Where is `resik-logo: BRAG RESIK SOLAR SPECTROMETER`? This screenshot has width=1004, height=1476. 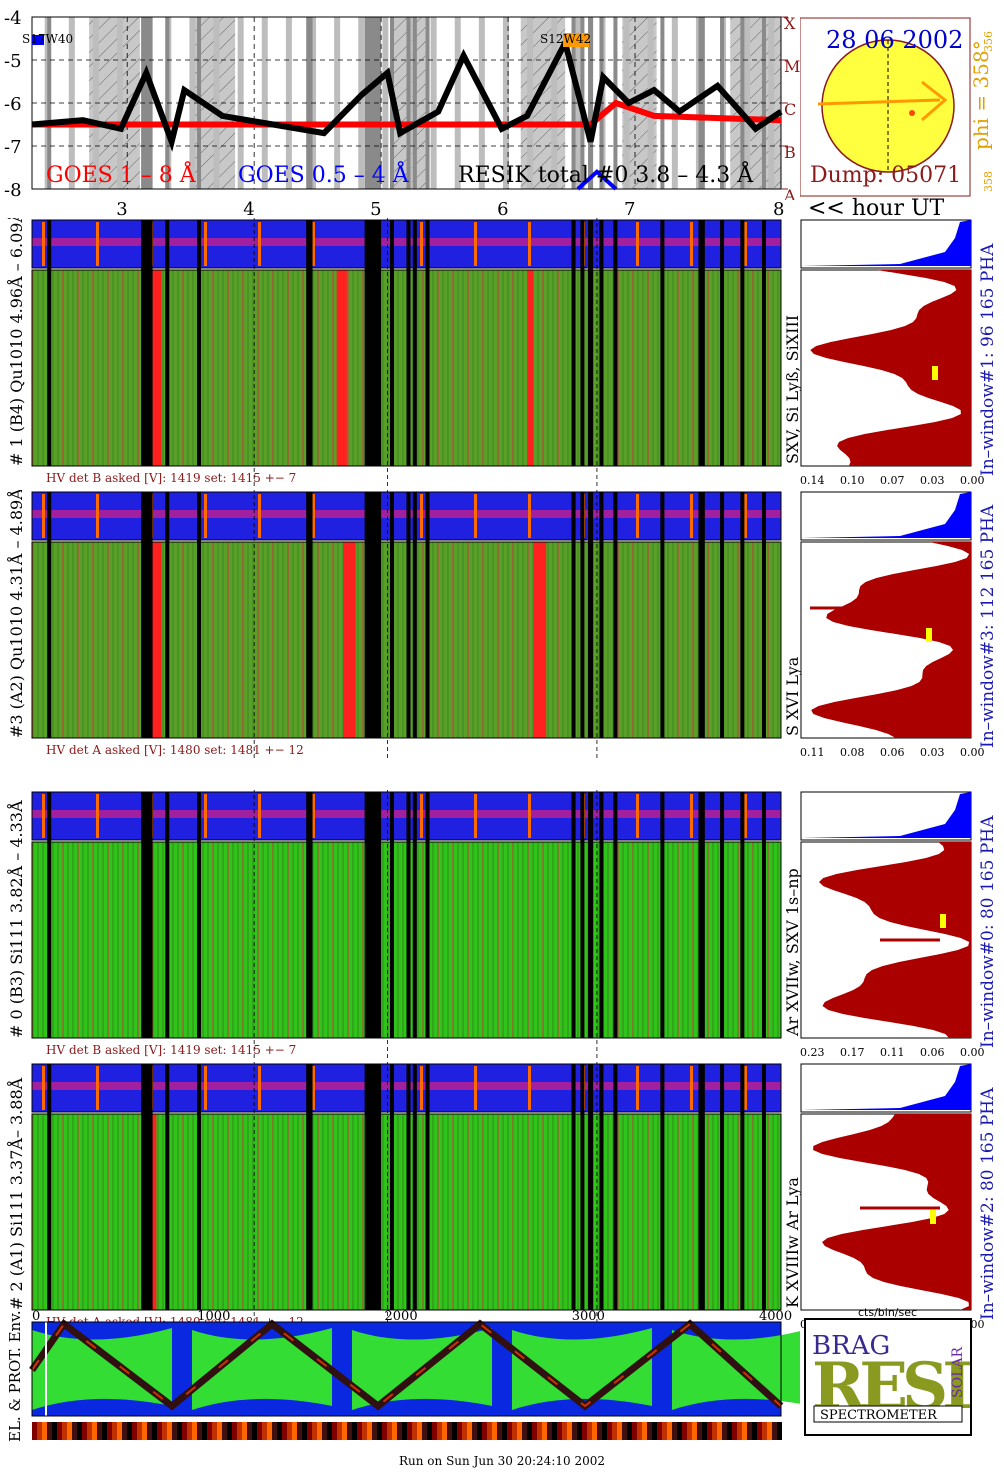
resik-logo: BRAG RESIK SOLAR SPECTROMETER is located at coordinates (904, 1377).